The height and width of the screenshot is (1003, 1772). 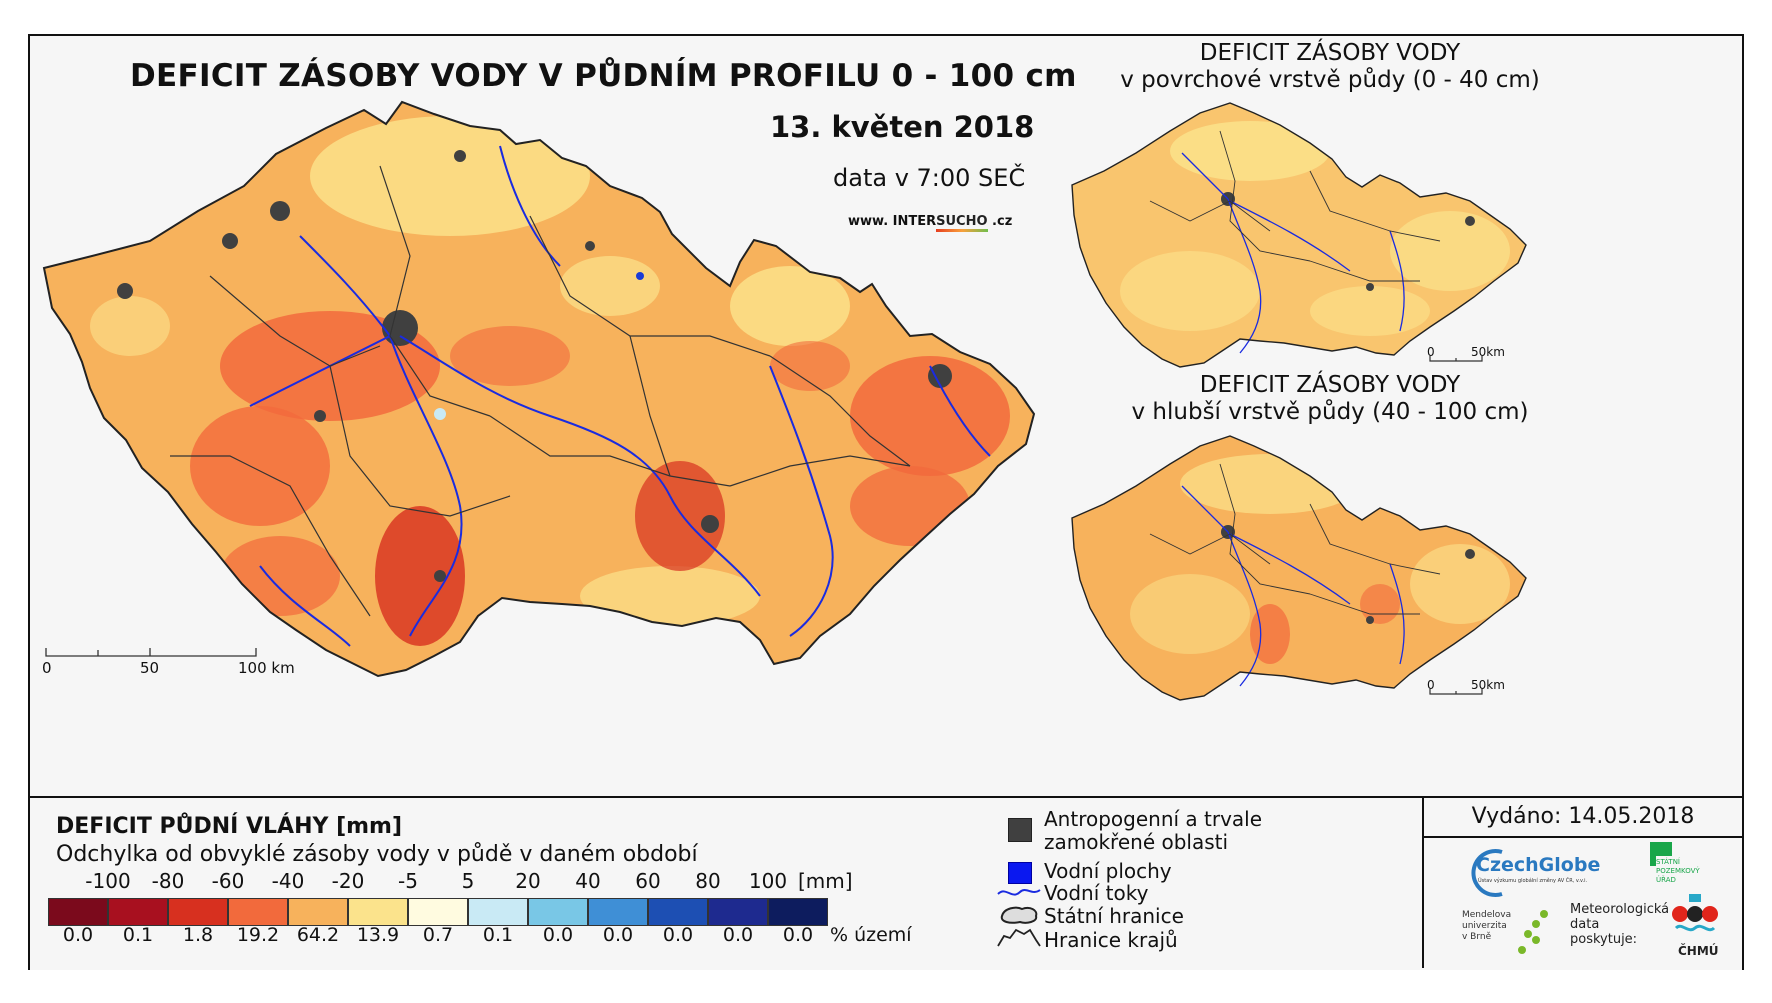 I want to click on inset-top-scale-50: 50km, so click(x=1488, y=352).